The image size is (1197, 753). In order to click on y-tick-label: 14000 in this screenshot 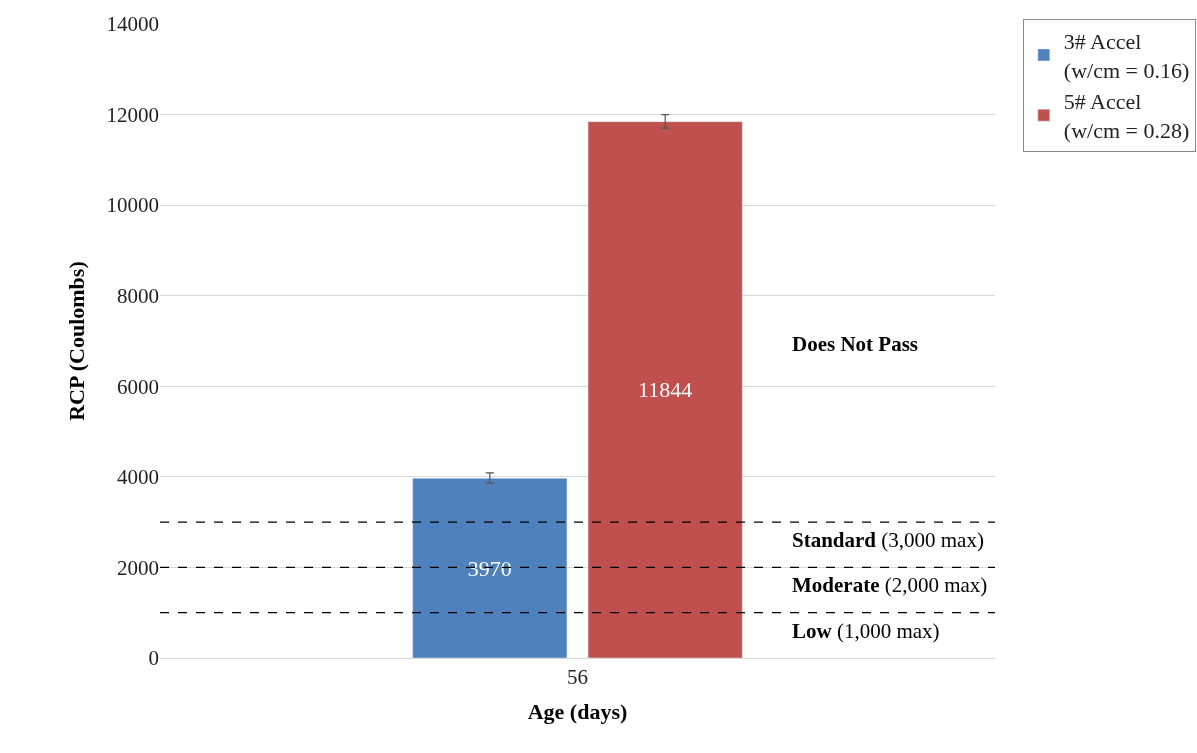, I will do `click(132, 24)`.